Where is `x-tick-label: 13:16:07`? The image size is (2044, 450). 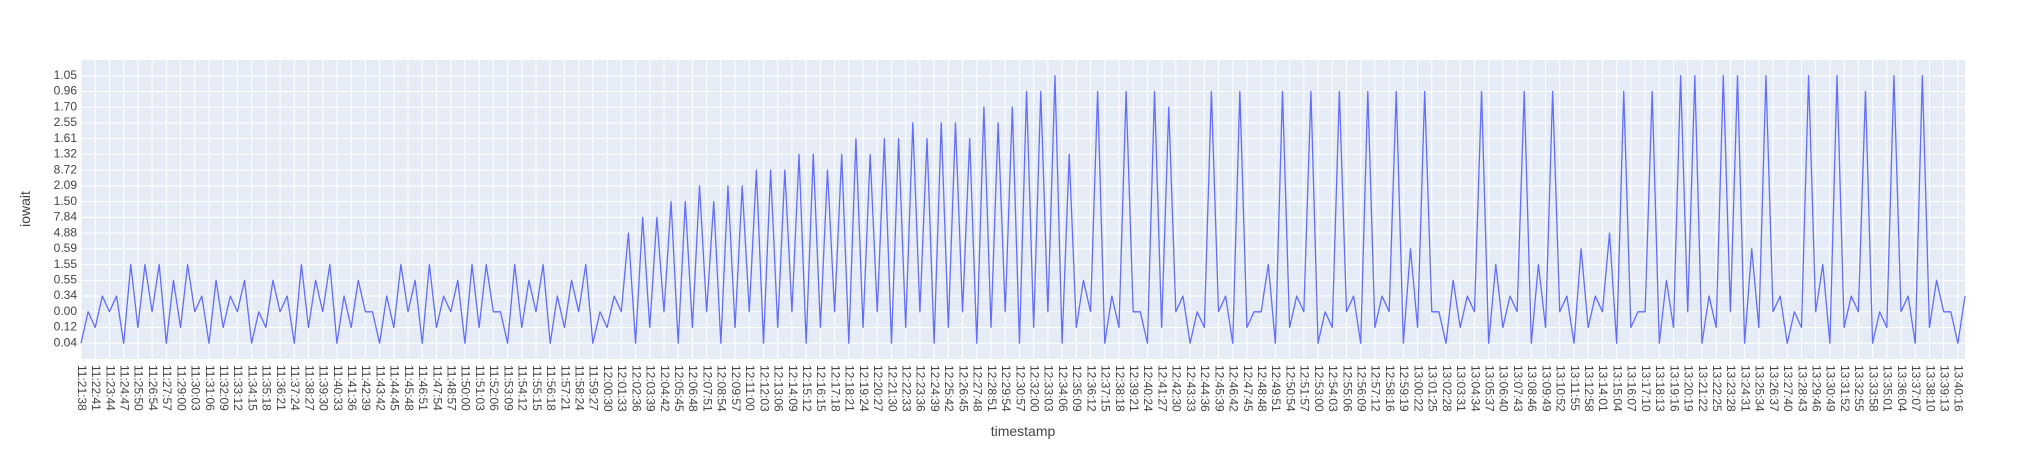
x-tick-label: 13:16:07 is located at coordinates (1632, 388).